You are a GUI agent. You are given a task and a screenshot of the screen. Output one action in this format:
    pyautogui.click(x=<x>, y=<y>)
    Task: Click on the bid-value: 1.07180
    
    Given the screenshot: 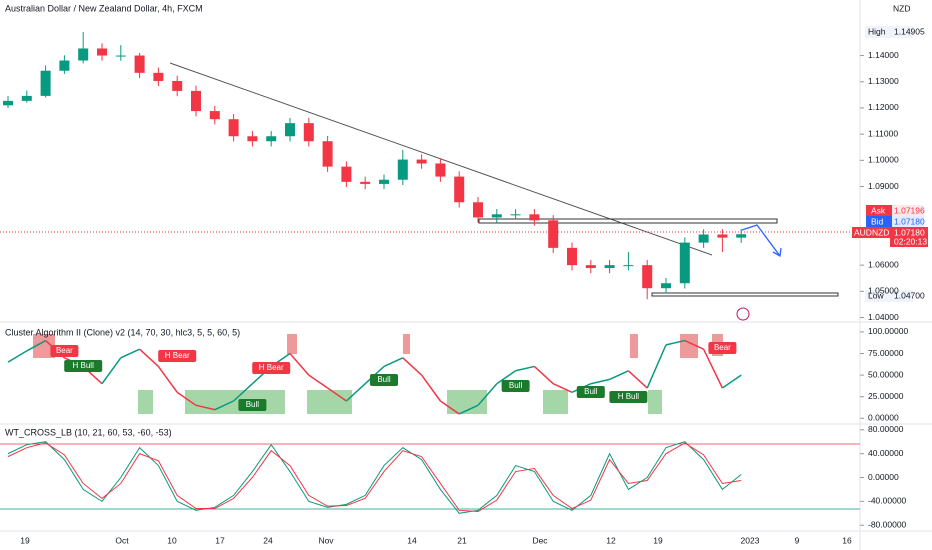 What is the action you would take?
    pyautogui.click(x=909, y=221)
    